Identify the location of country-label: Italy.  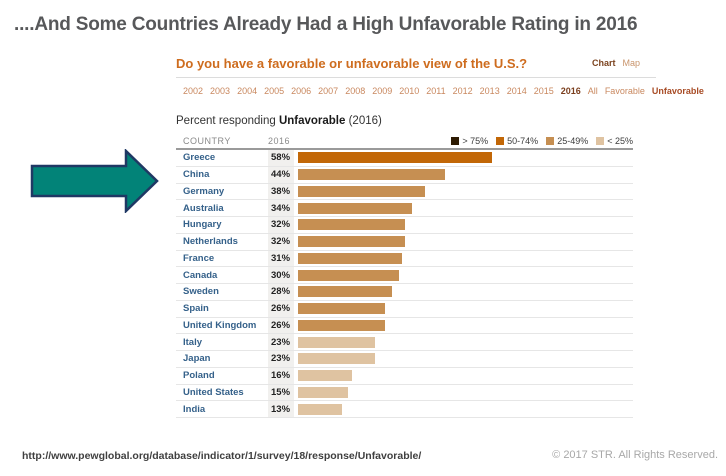
(193, 342).